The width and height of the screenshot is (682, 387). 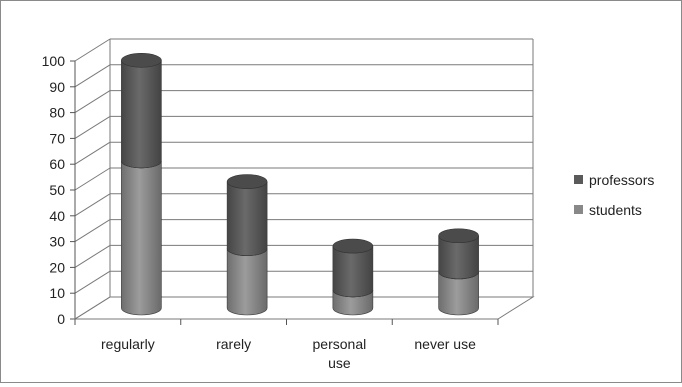 I want to click on legend: professors students, so click(x=614, y=195).